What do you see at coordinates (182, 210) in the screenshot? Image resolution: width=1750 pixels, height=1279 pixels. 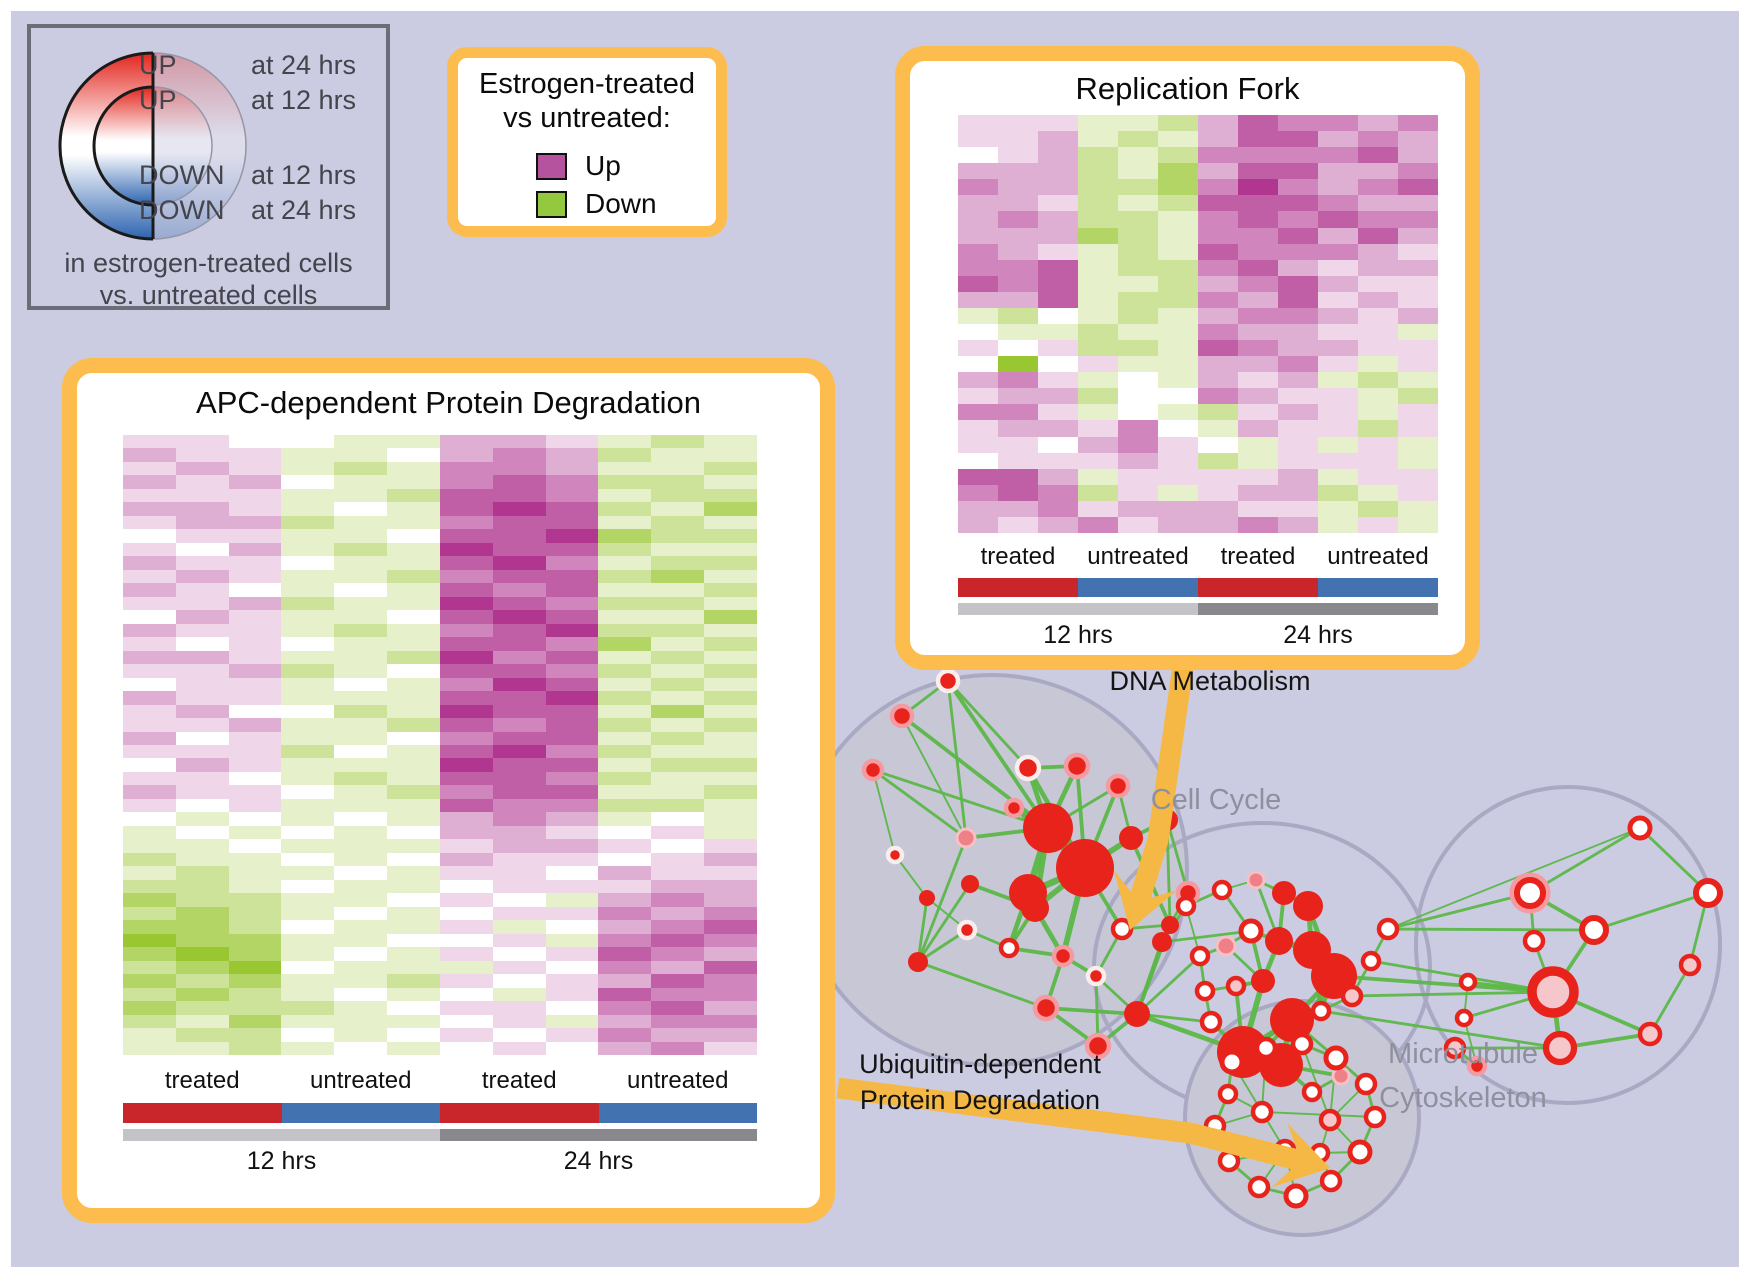 I see `legend-dir-label: DOWN` at bounding box center [182, 210].